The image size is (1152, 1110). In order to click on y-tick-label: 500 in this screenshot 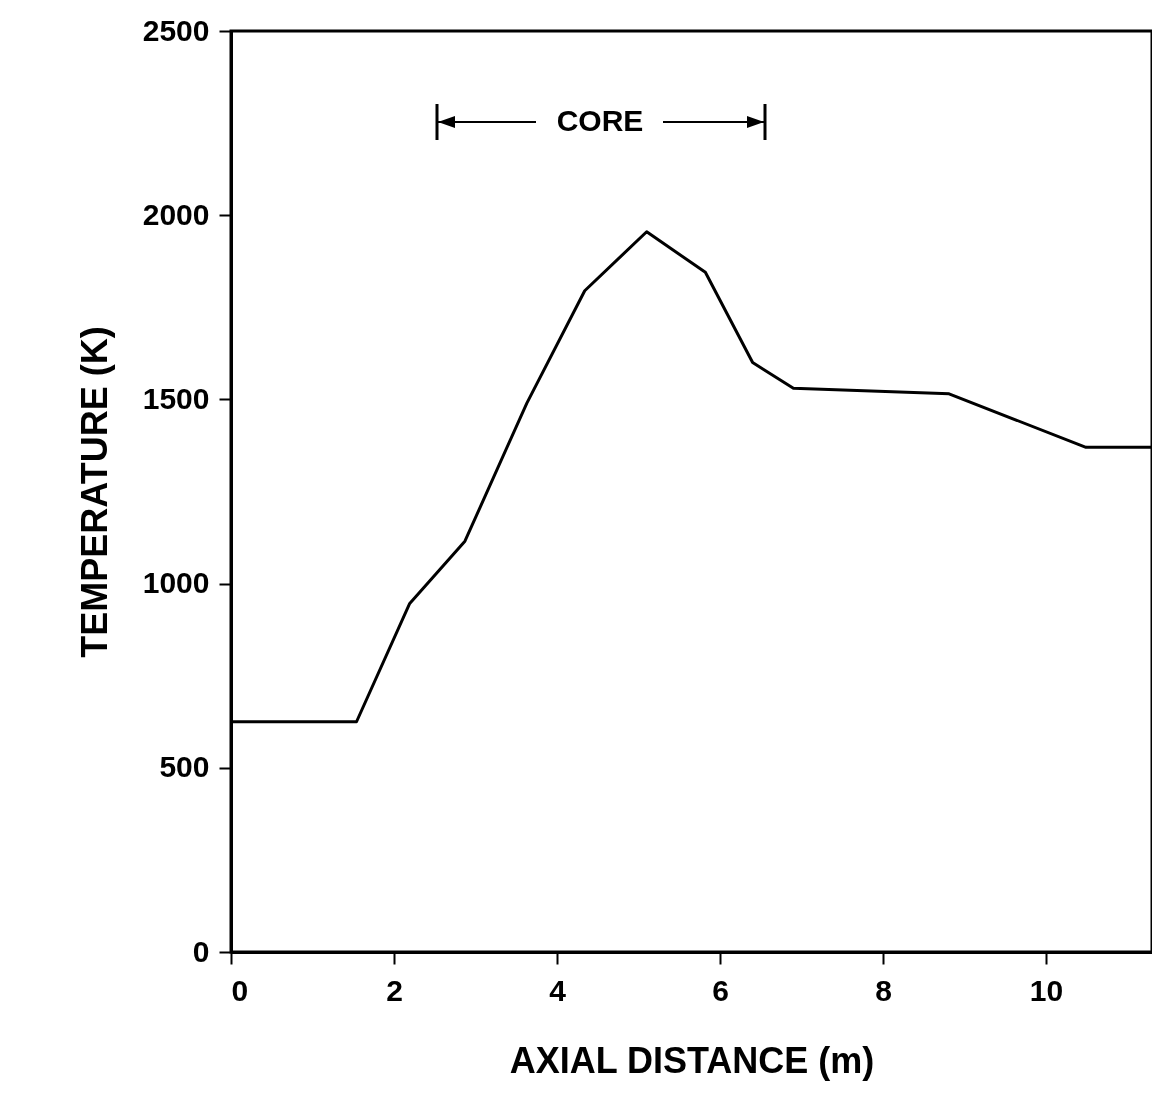, I will do `click(184, 767)`.